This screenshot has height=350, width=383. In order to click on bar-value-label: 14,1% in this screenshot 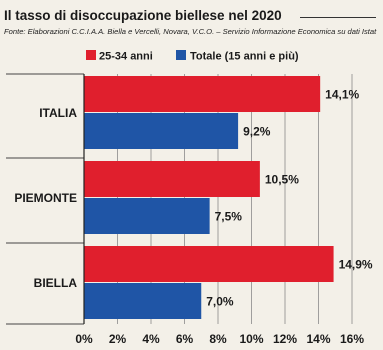, I will do `click(342, 95)`.